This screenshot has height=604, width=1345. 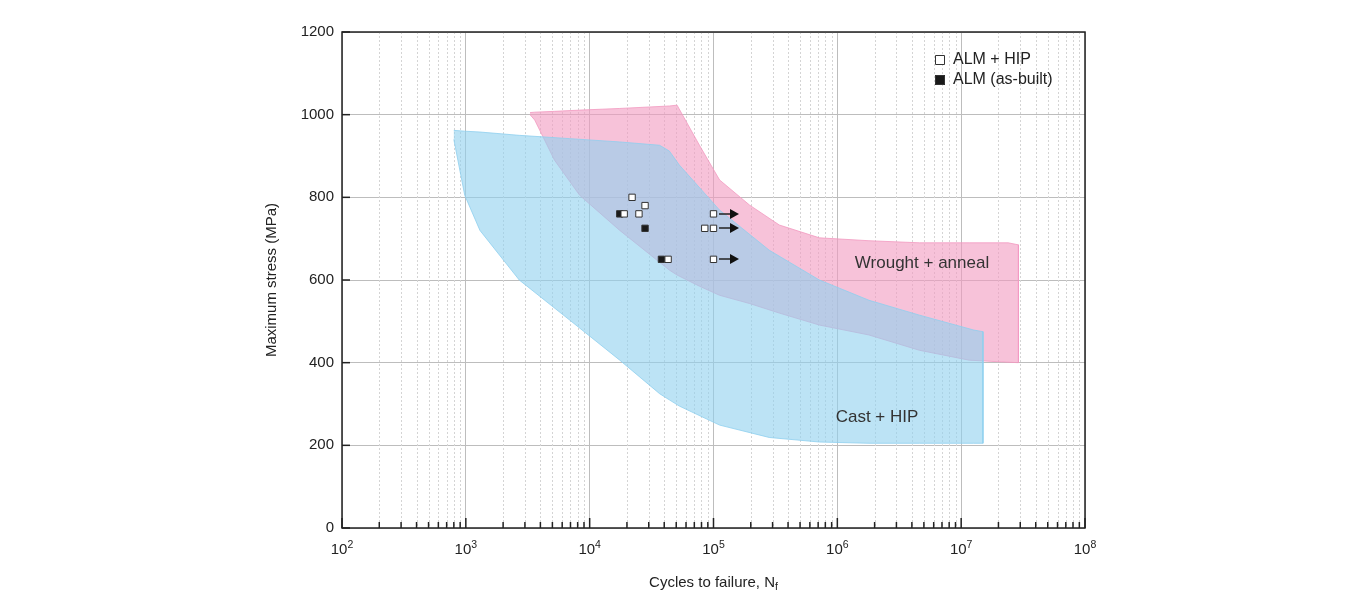 What do you see at coordinates (271, 280) in the screenshot?
I see `y-axis-title: Maximum stress (MPa)` at bounding box center [271, 280].